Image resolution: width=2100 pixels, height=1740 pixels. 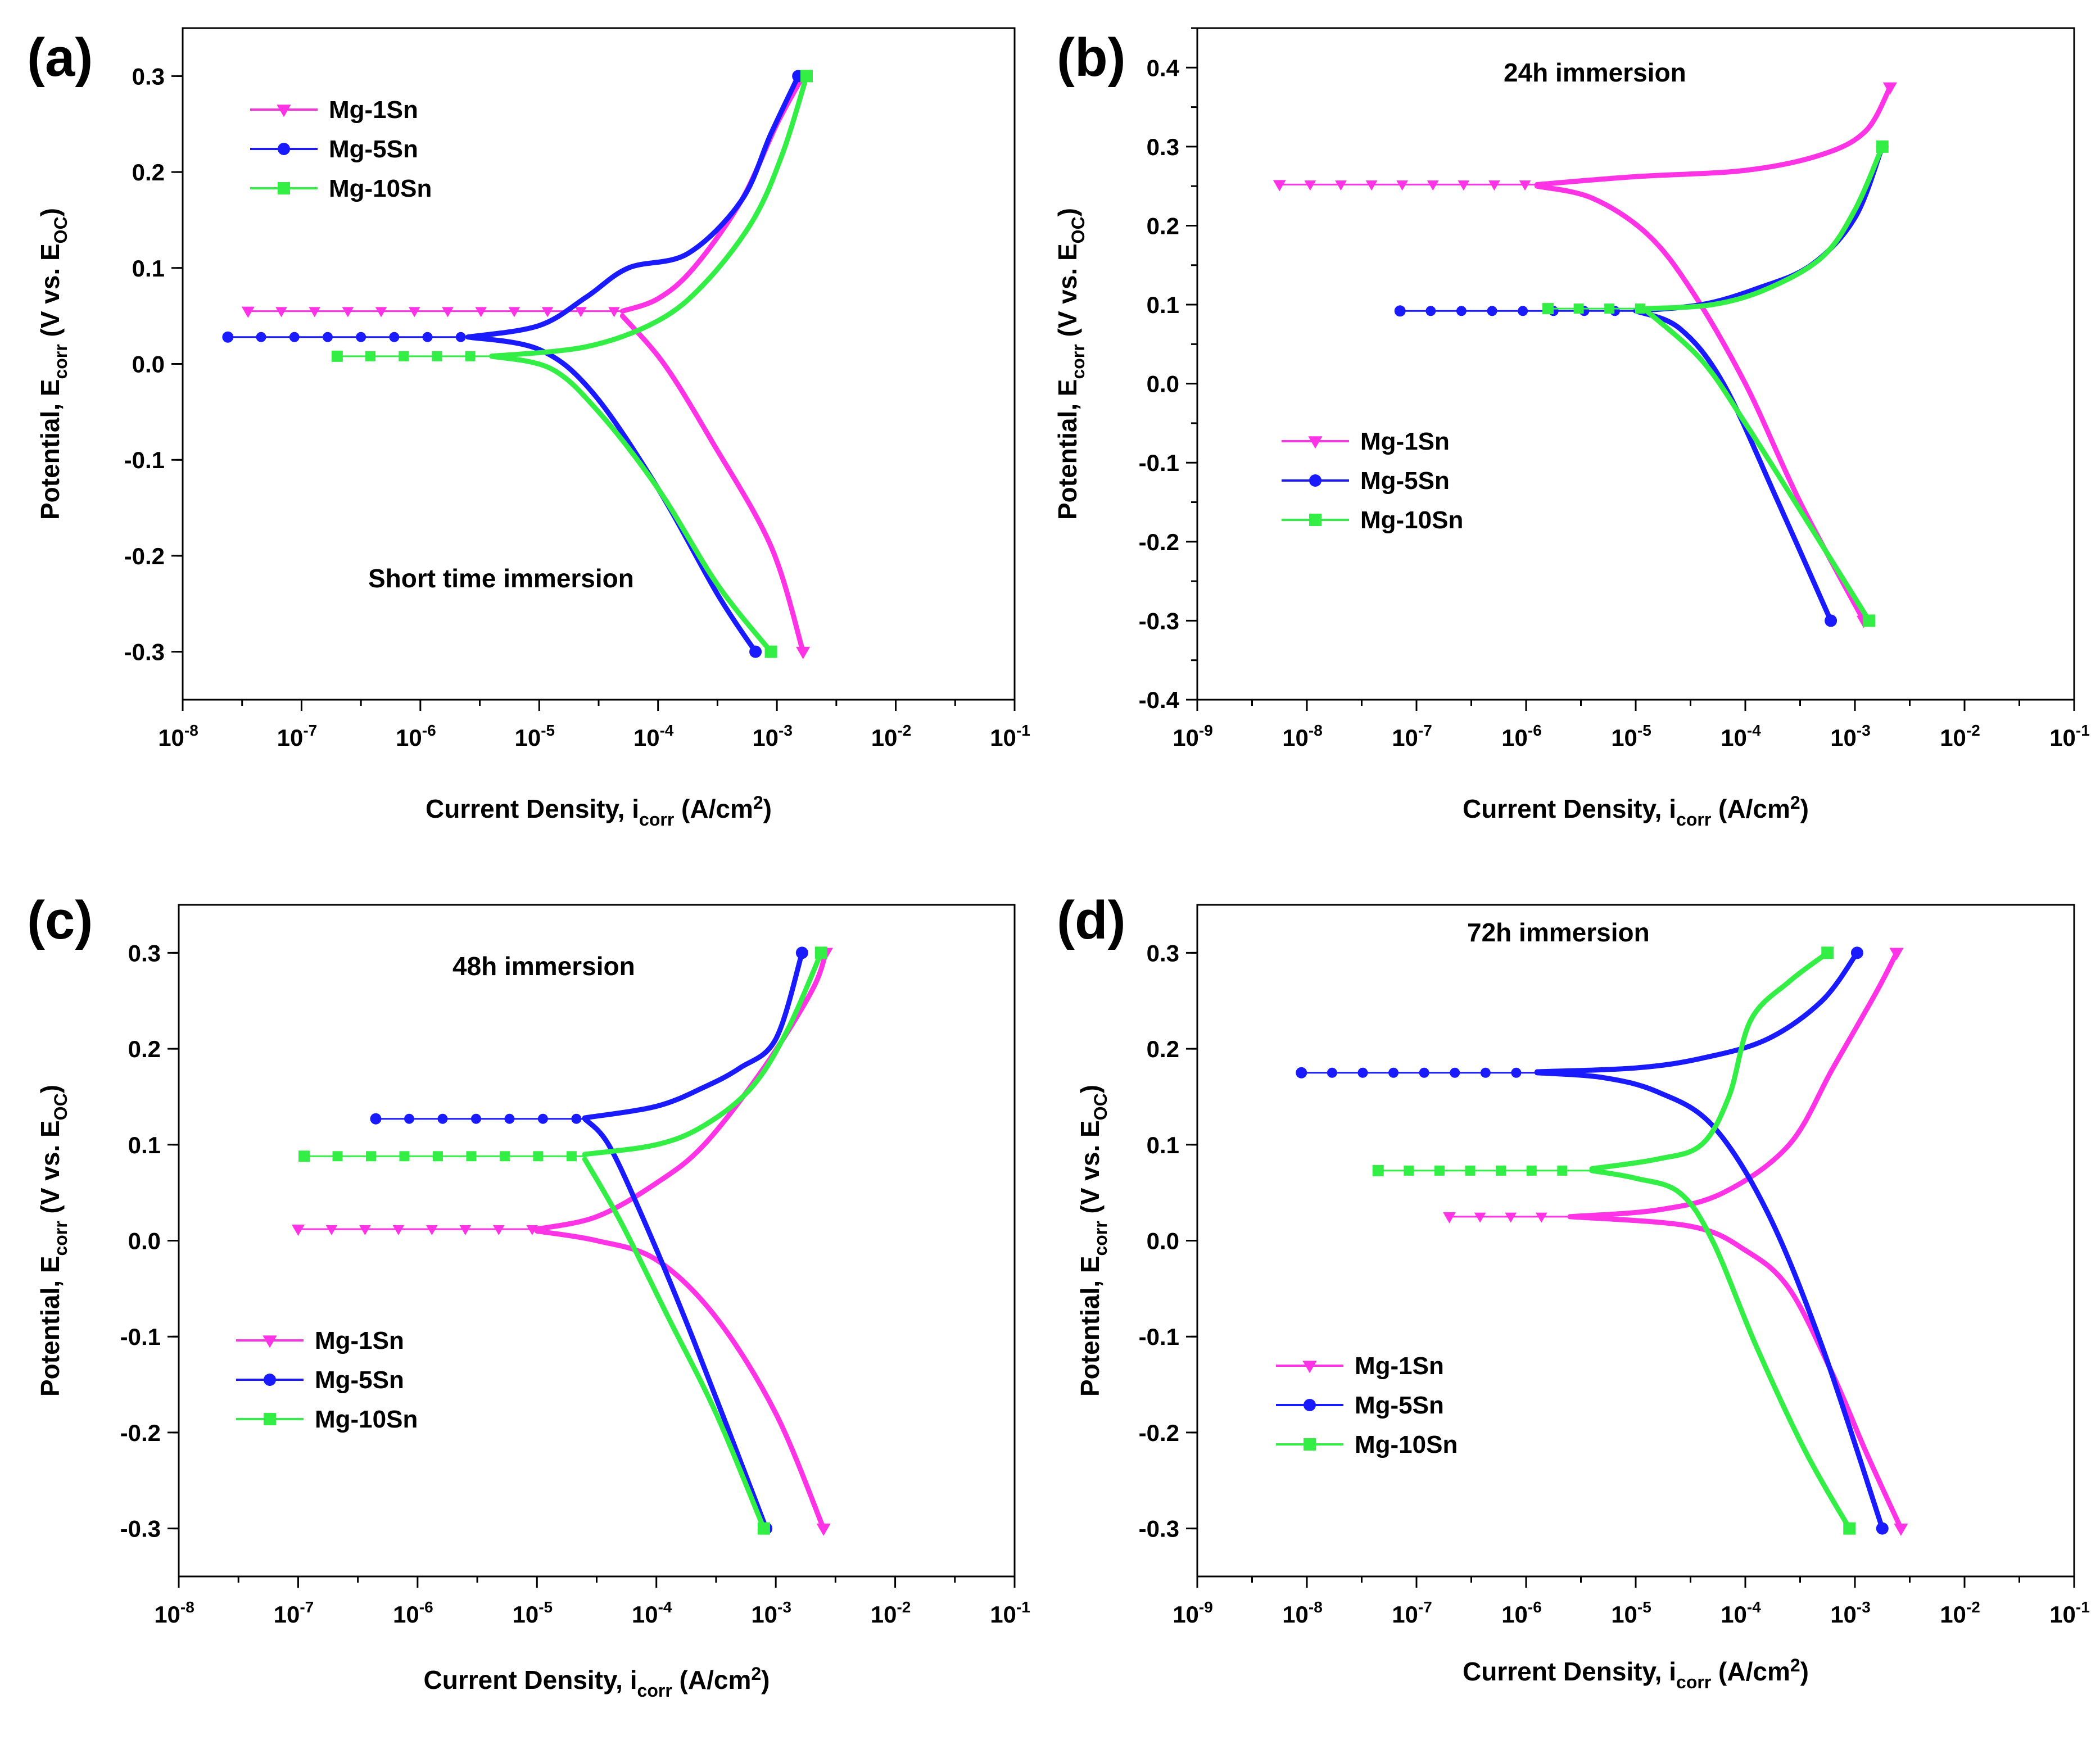 I want to click on panel-label: (b), so click(x=1091, y=58).